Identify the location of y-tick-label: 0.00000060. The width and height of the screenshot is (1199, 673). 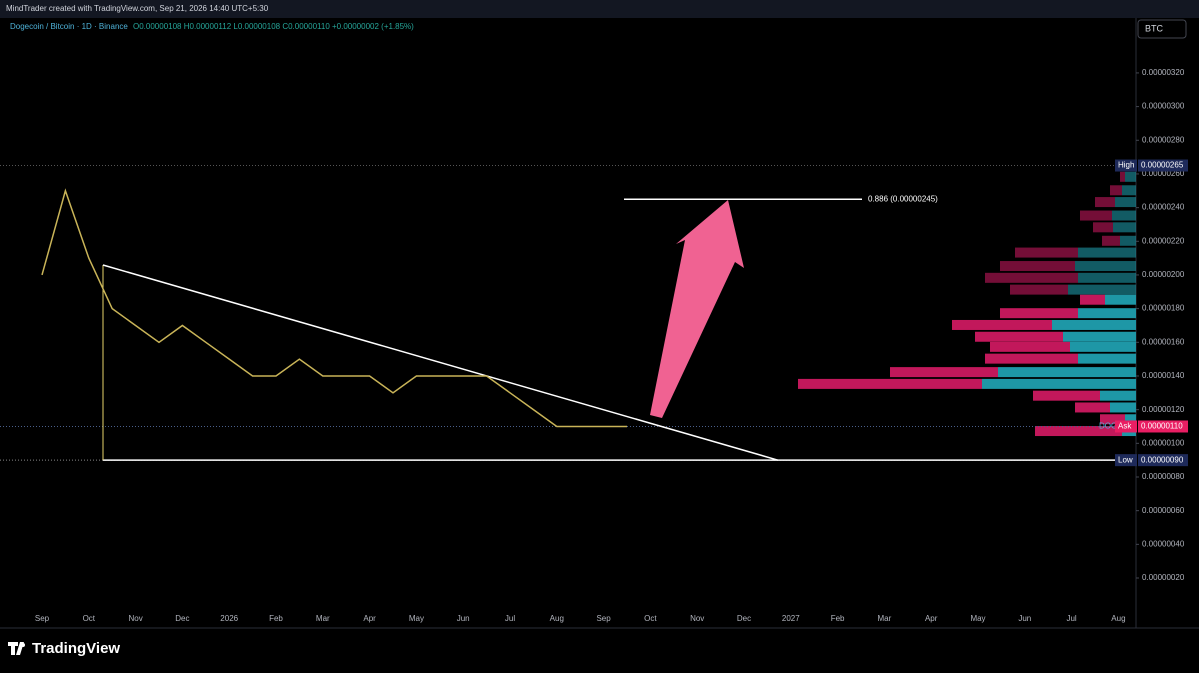
(1163, 510).